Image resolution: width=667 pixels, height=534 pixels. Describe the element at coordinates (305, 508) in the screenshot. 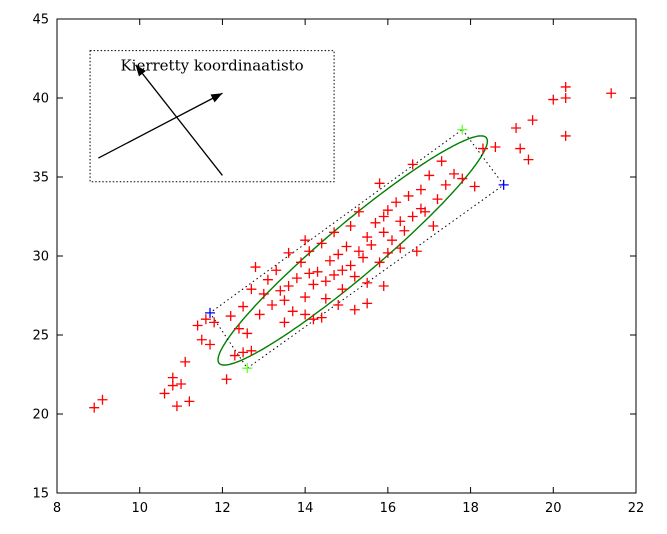

I see `x-tick-label: 14` at that location.